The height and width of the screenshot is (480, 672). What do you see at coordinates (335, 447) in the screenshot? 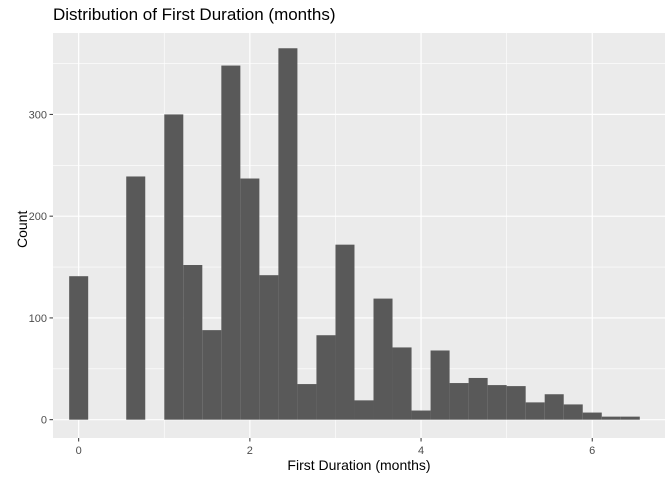
I see `x-axis-ticks: 0 2 4 6` at bounding box center [335, 447].